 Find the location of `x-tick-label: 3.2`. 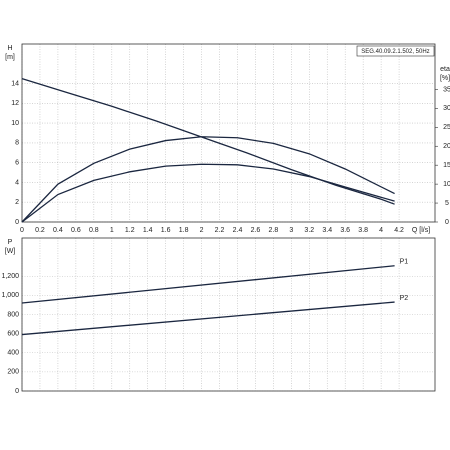

x-tick-label: 3.2 is located at coordinates (309, 230).